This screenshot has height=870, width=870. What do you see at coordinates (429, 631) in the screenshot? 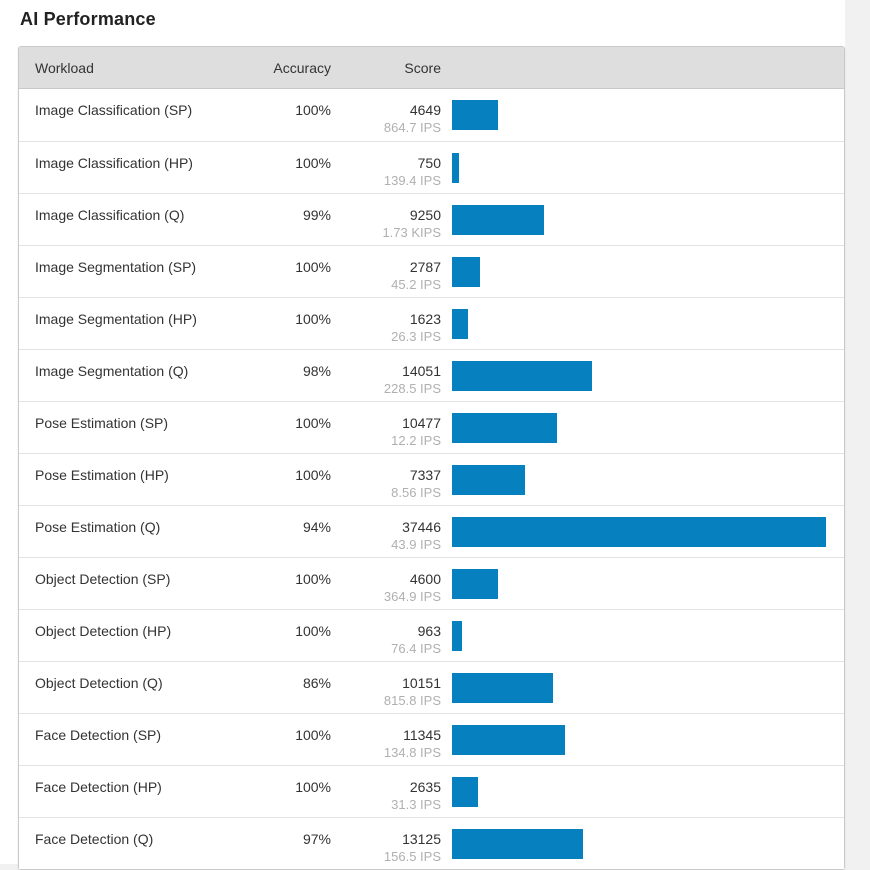
I see `score-value: 963` at bounding box center [429, 631].